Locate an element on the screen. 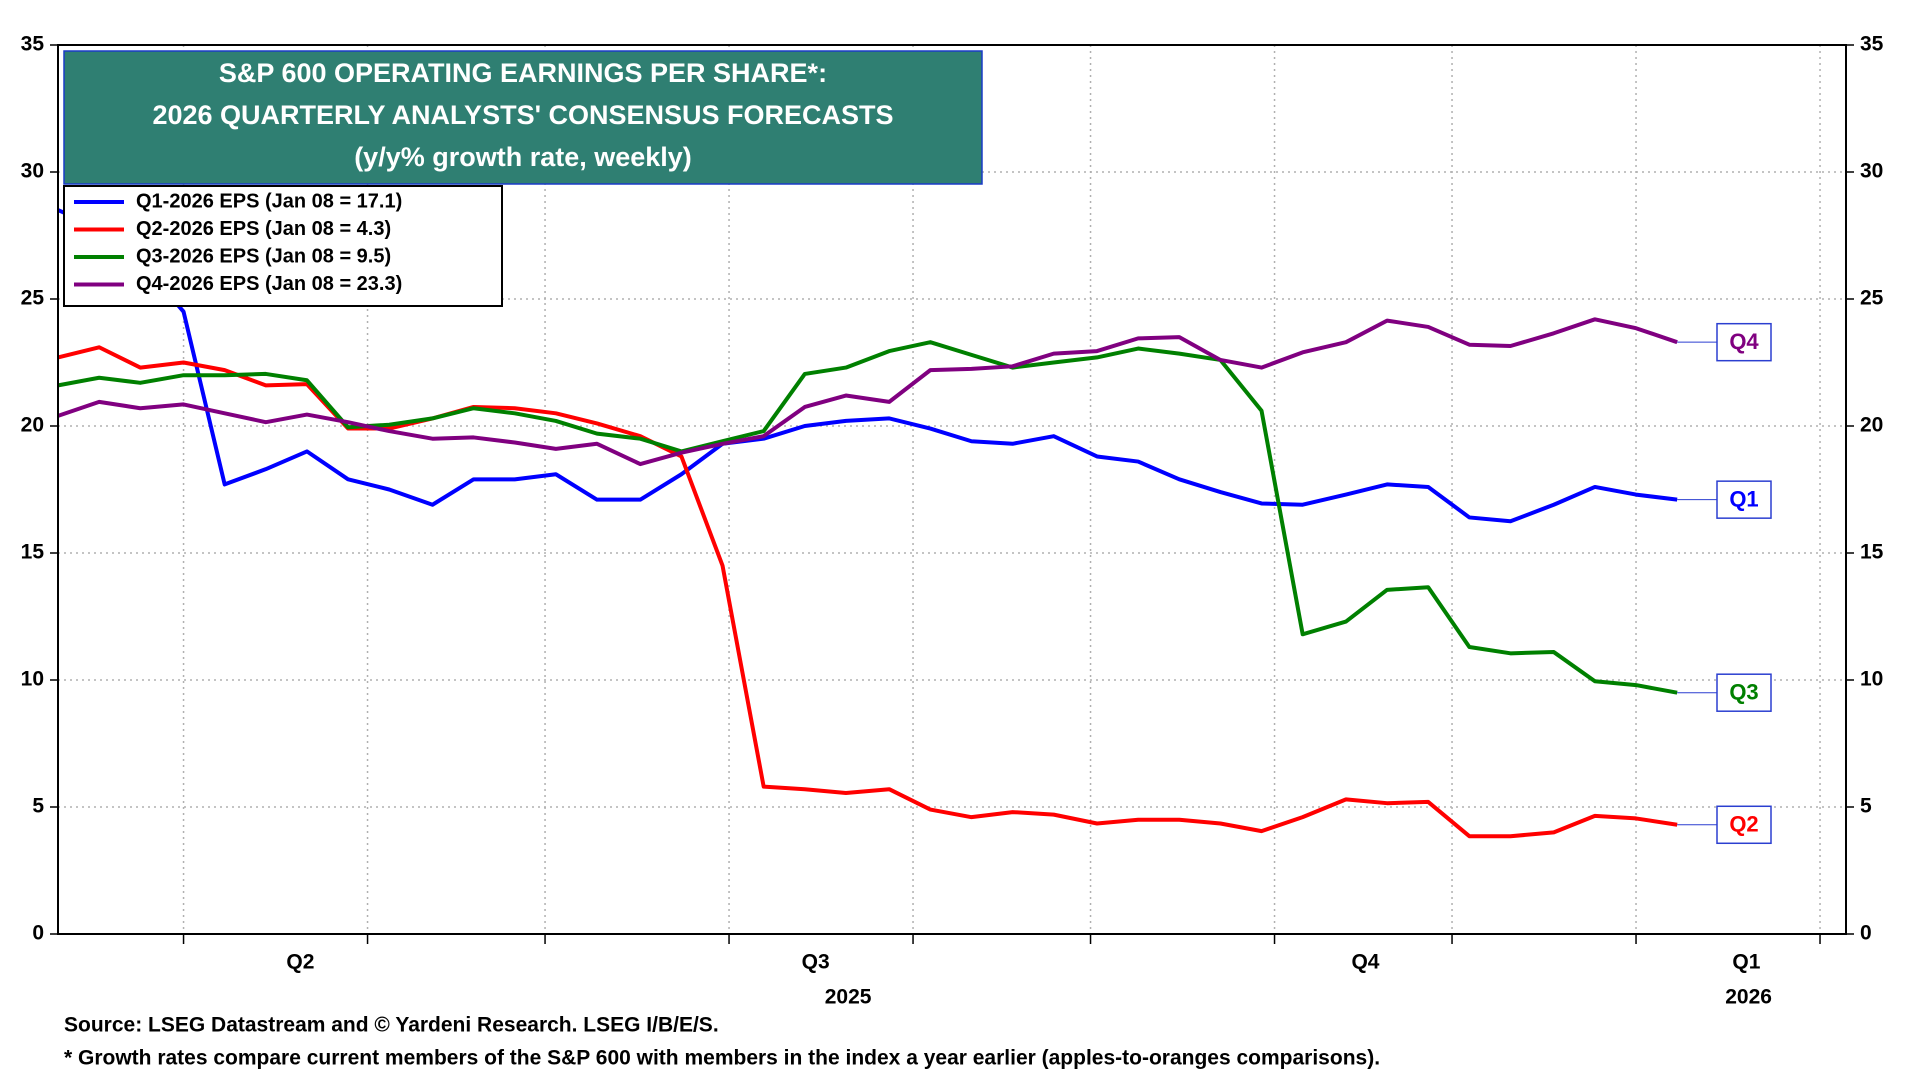 Image resolution: width=1920 pixels, height=1080 pixels. y-tick-label: 25 is located at coordinates (33, 298).